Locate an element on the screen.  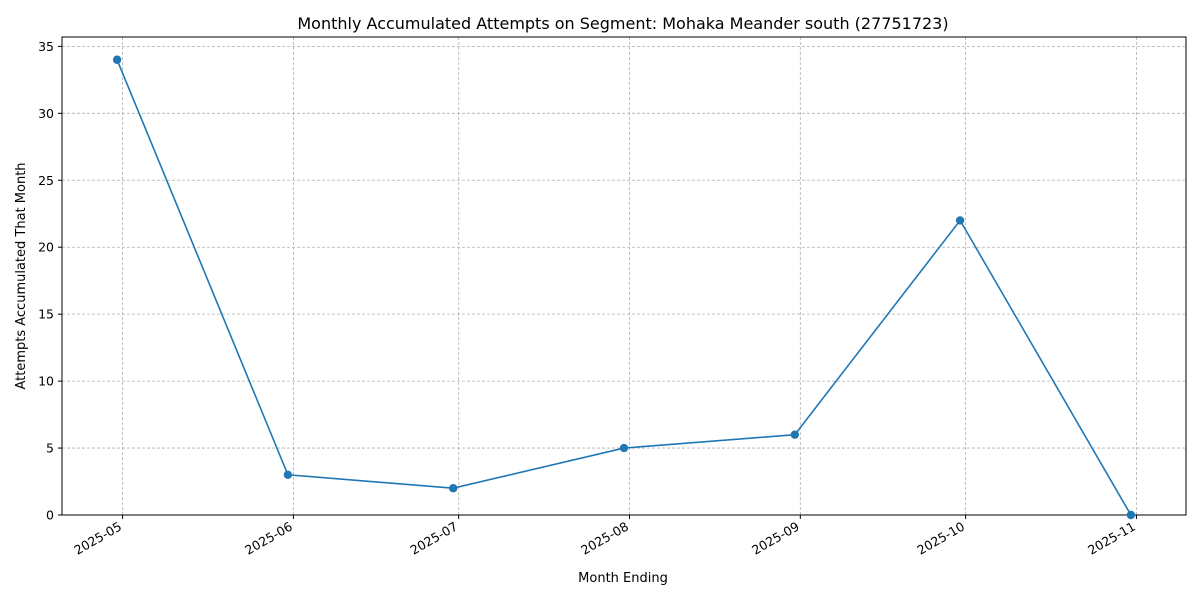
x-tick-label: 2025-05 is located at coordinates (97, 538).